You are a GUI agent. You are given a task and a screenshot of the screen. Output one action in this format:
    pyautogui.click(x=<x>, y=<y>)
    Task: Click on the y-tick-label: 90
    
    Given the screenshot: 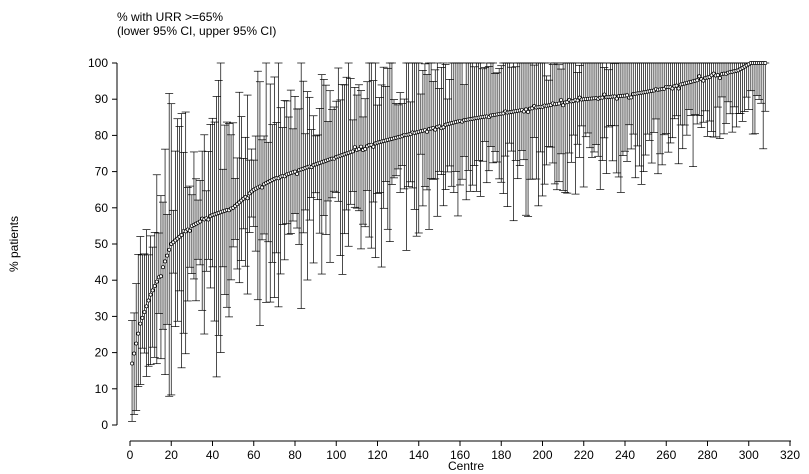 What is the action you would take?
    pyautogui.click(x=102, y=99)
    